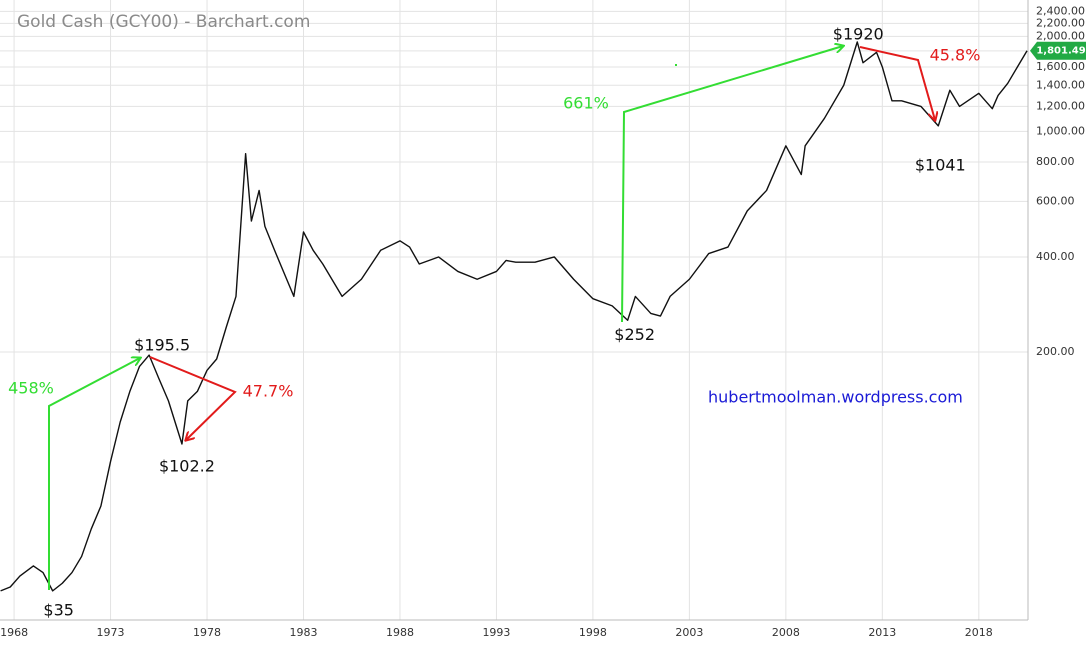 The height and width of the screenshot is (645, 1088). I want to click on y-tick-label: 800.00, so click(1055, 161).